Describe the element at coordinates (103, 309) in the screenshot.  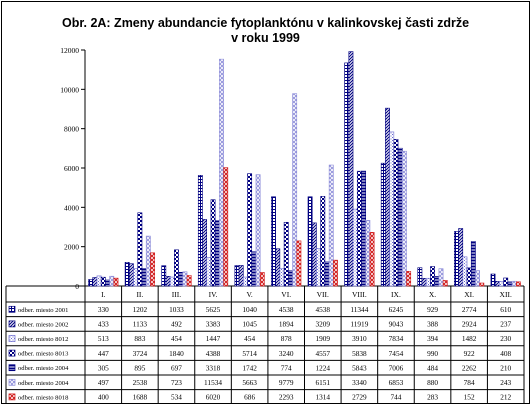
I see `data-label: 330` at that location.